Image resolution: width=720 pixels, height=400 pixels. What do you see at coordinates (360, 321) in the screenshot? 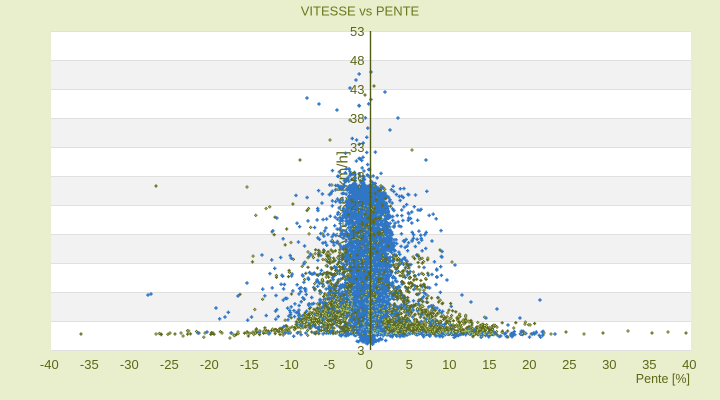
I see `svg-text: 8` at bounding box center [360, 321].